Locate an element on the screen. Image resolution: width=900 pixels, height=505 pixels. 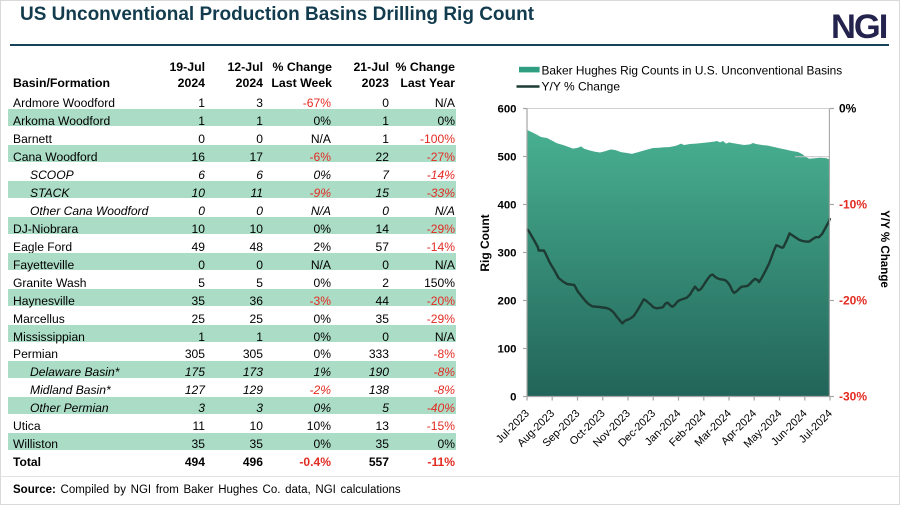
svg-text: 600 is located at coordinates (506, 110).